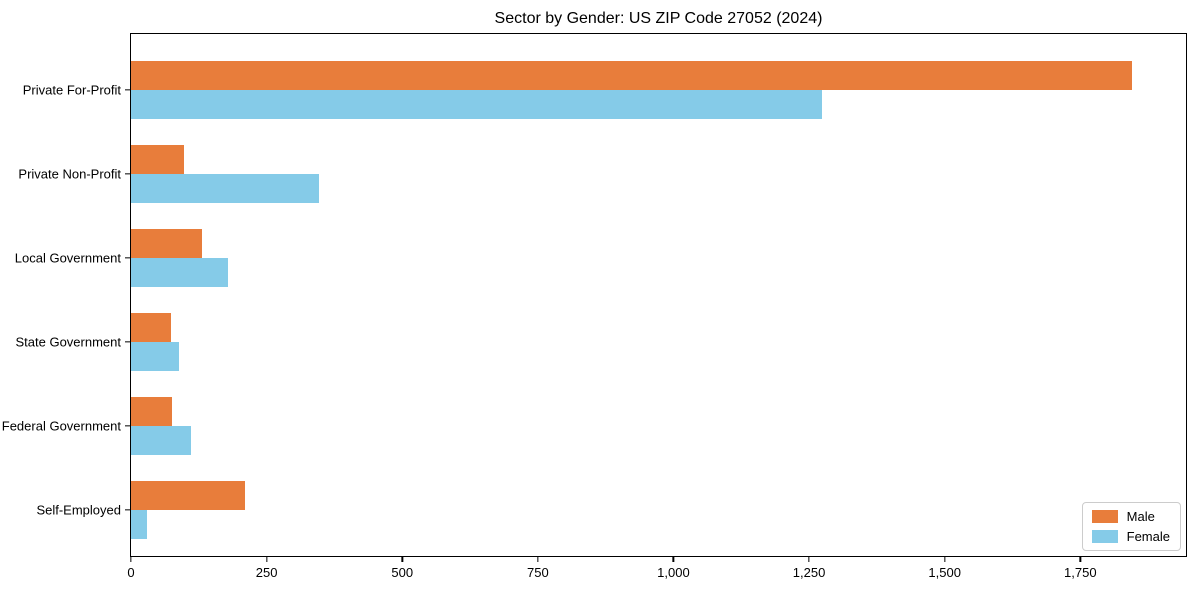  I want to click on bar-female-private-for-profit, so click(477, 104).